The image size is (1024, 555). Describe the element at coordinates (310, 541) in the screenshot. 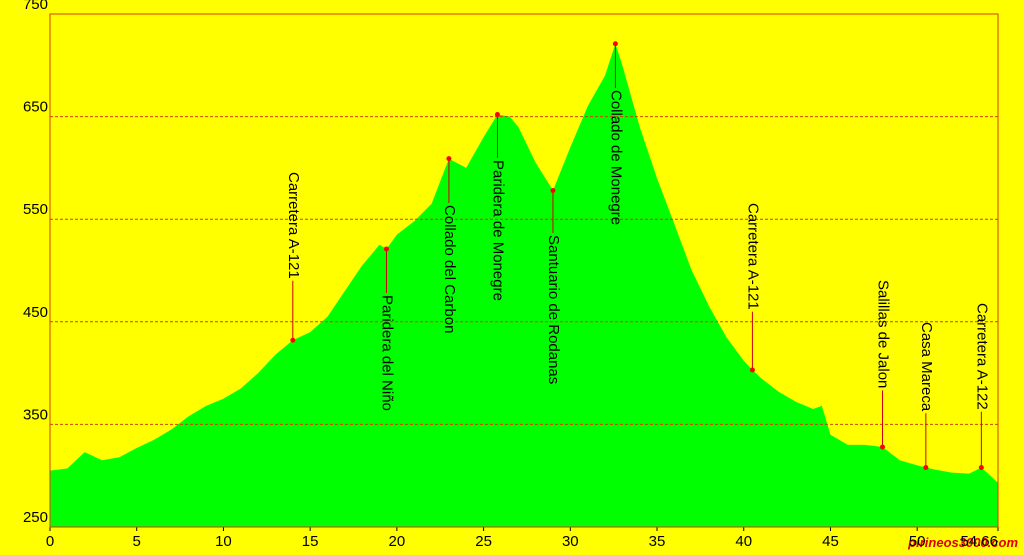

I see `x-tick-label: 15` at that location.